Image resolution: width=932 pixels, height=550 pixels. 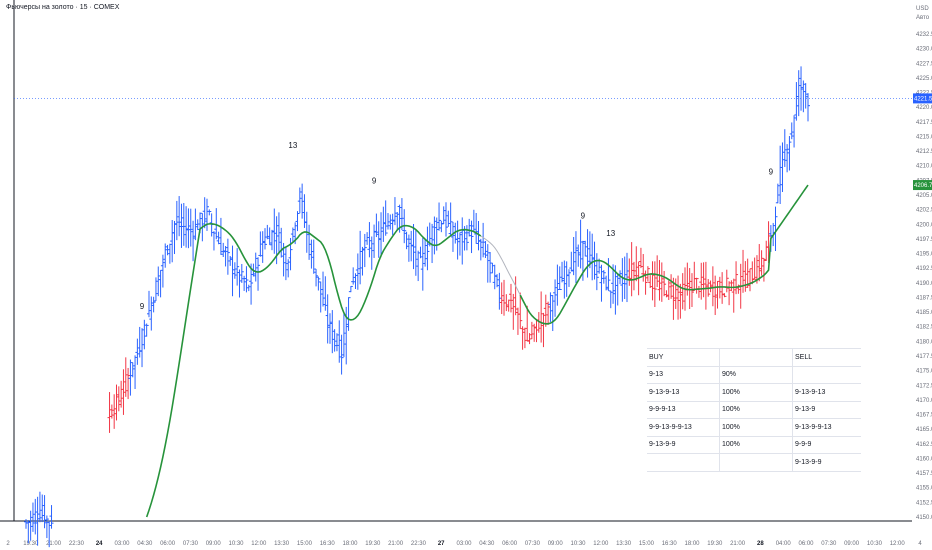 I want to click on ma-price-badge-label: 4206.7, so click(x=923, y=186).